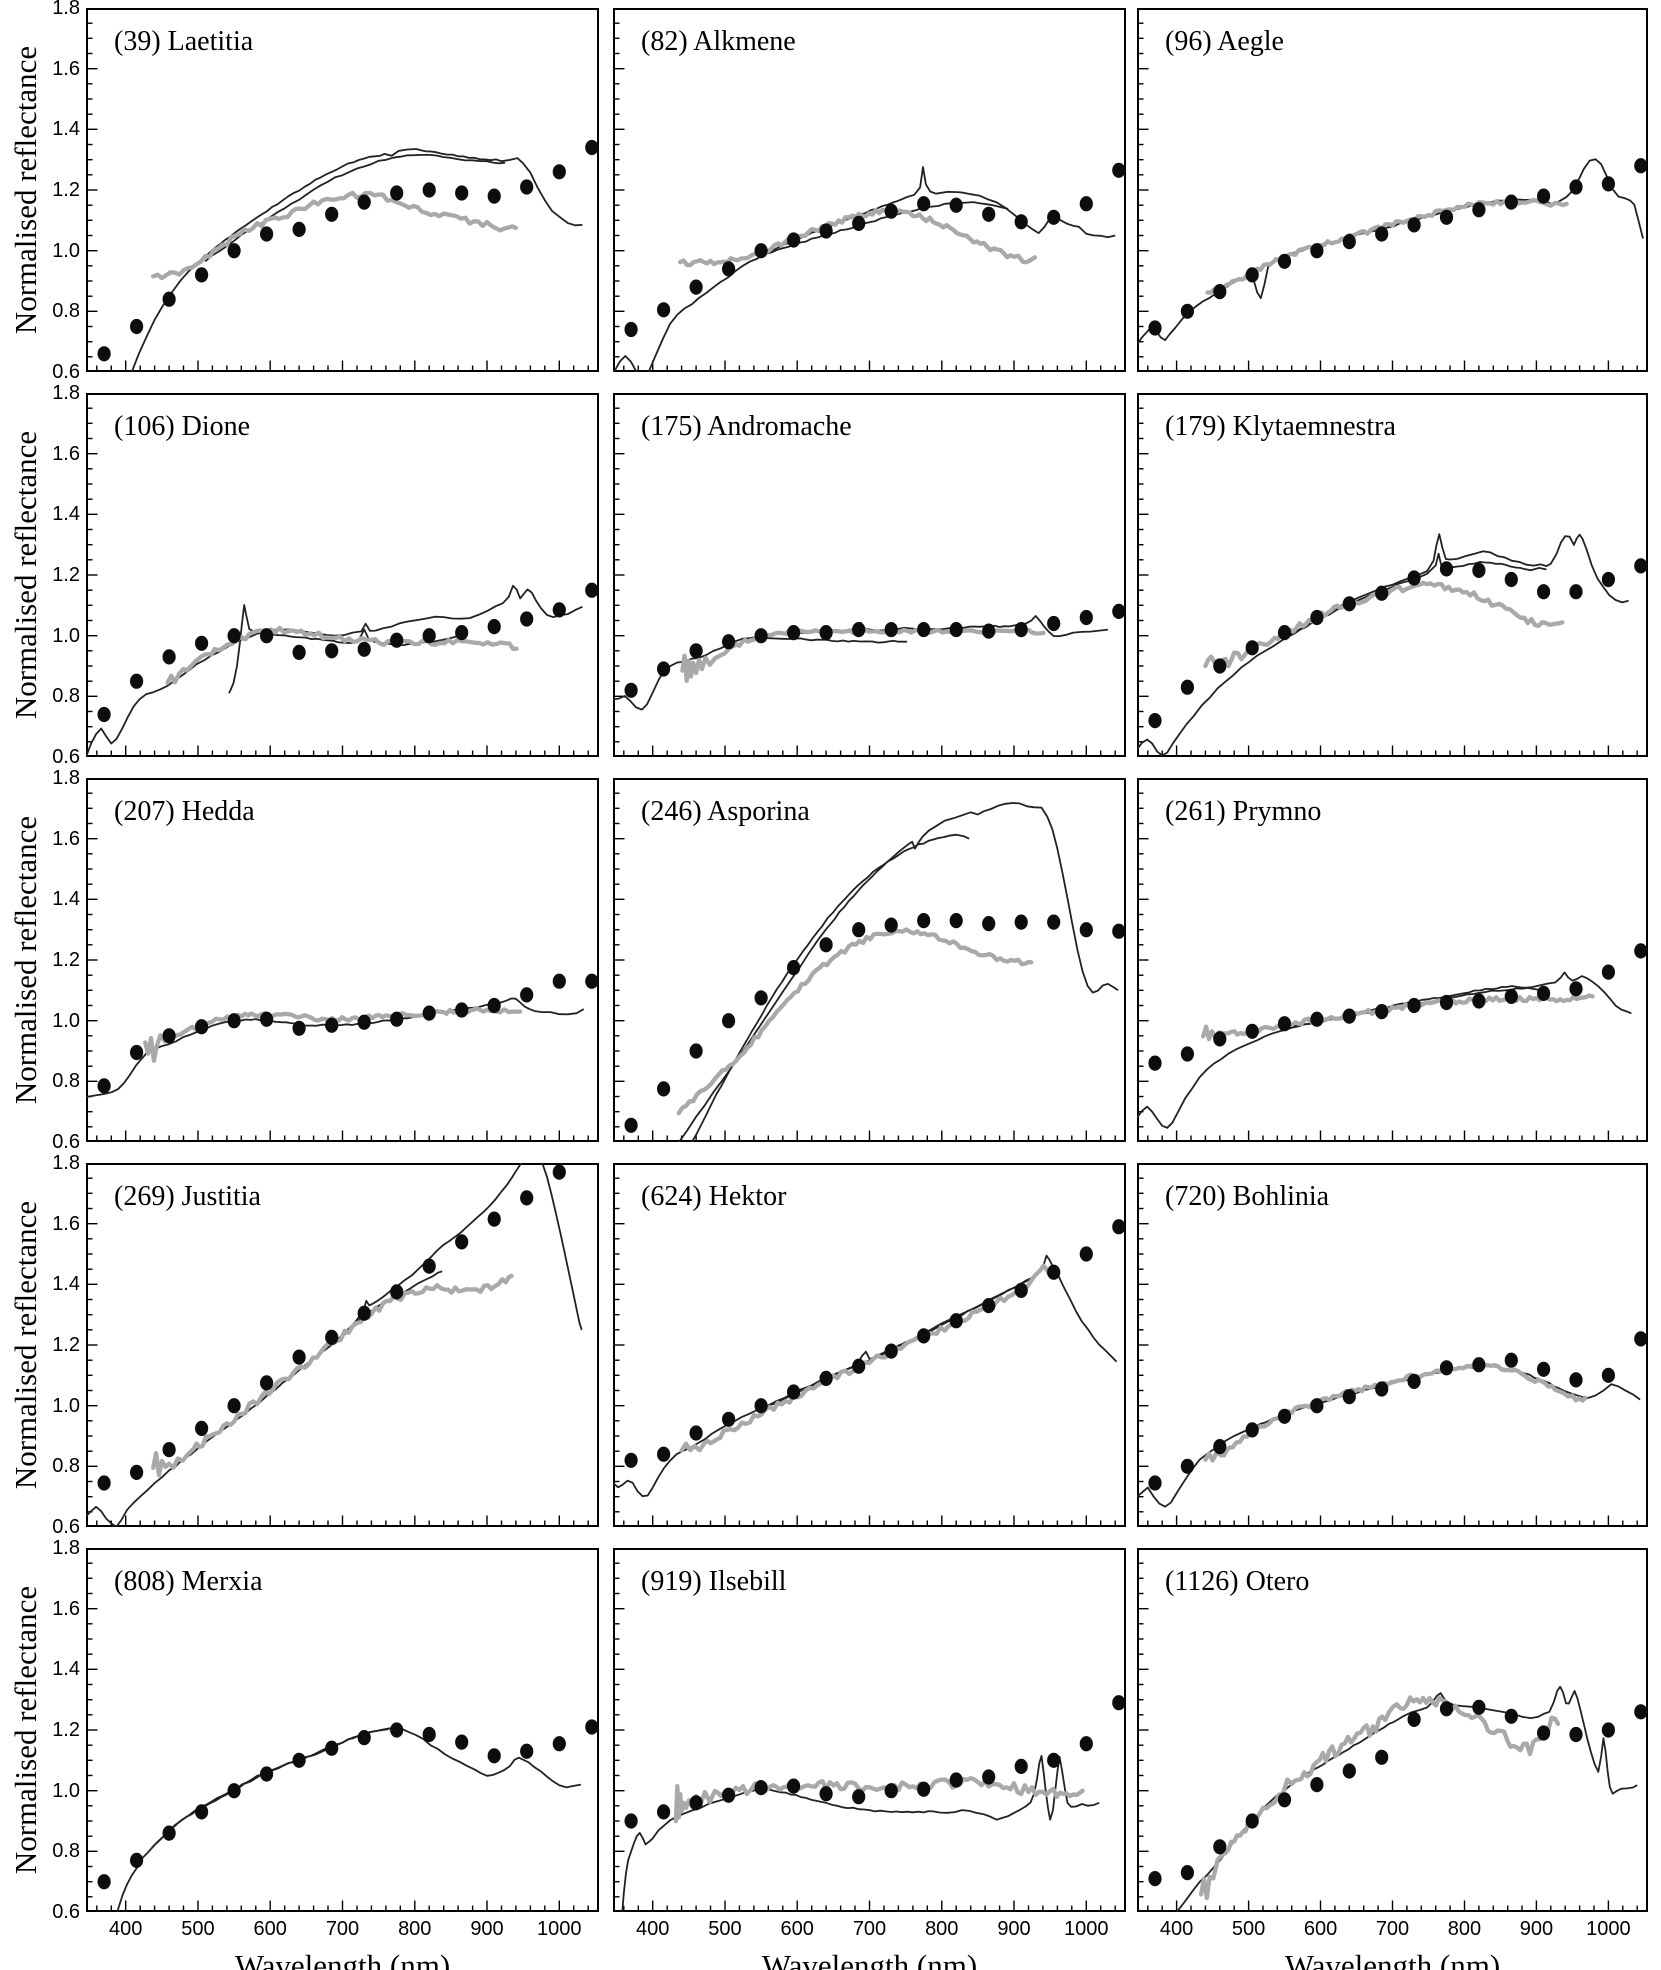  Describe the element at coordinates (797, 1929) in the screenshot. I see `x-tick-label: 600` at that location.